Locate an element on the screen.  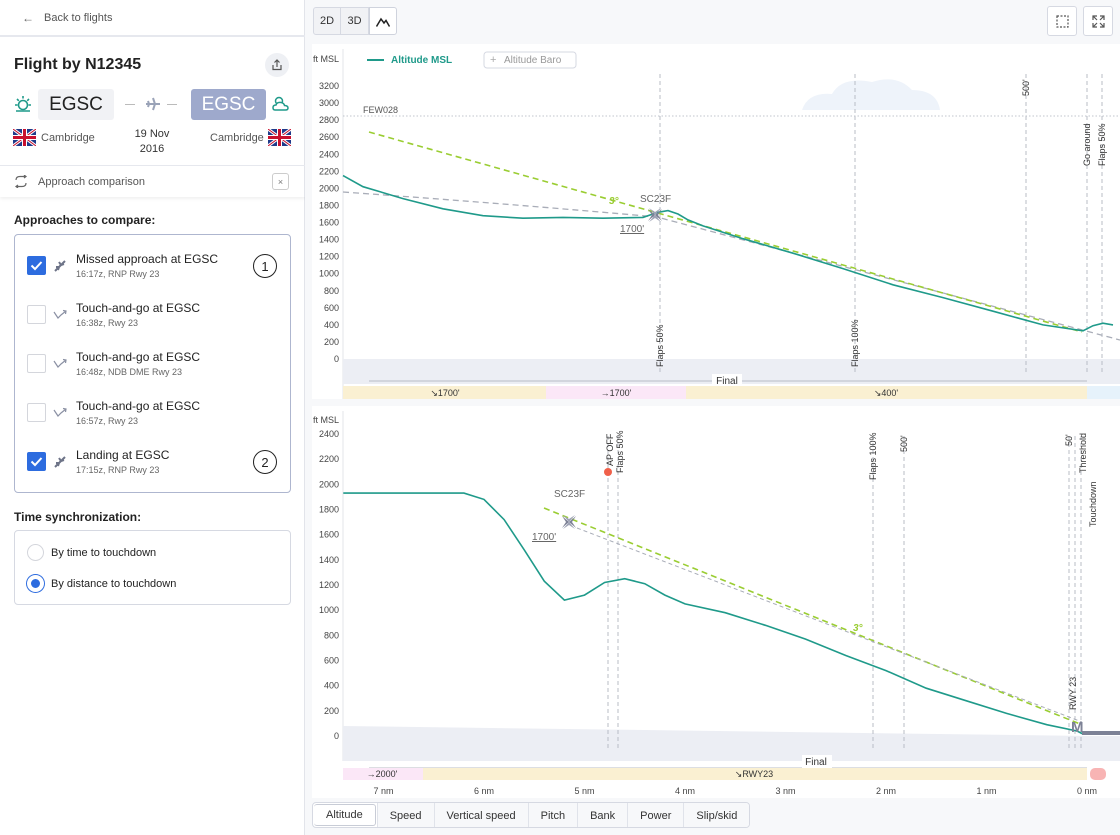
y-tick-label: 1800 is located at coordinates (329, 510).